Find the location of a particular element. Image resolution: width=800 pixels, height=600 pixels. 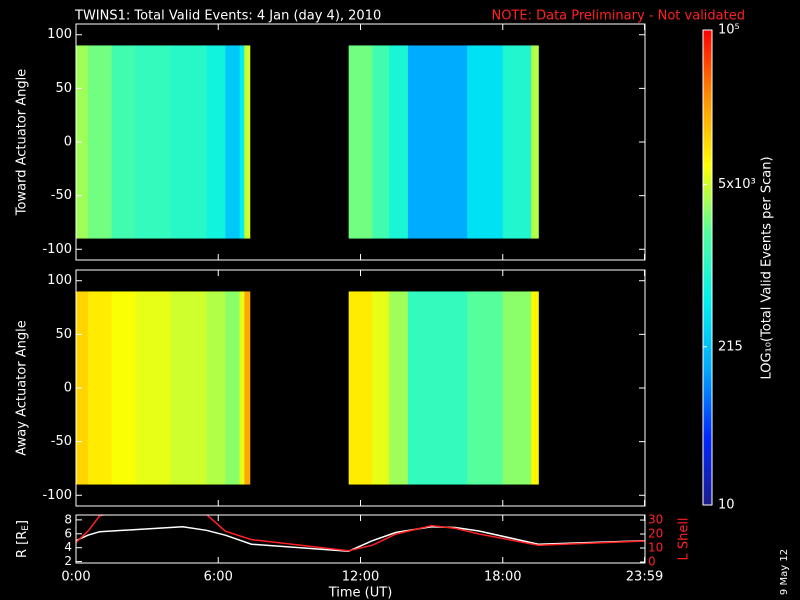

y2-tick-label: 20 is located at coordinates (655, 534).